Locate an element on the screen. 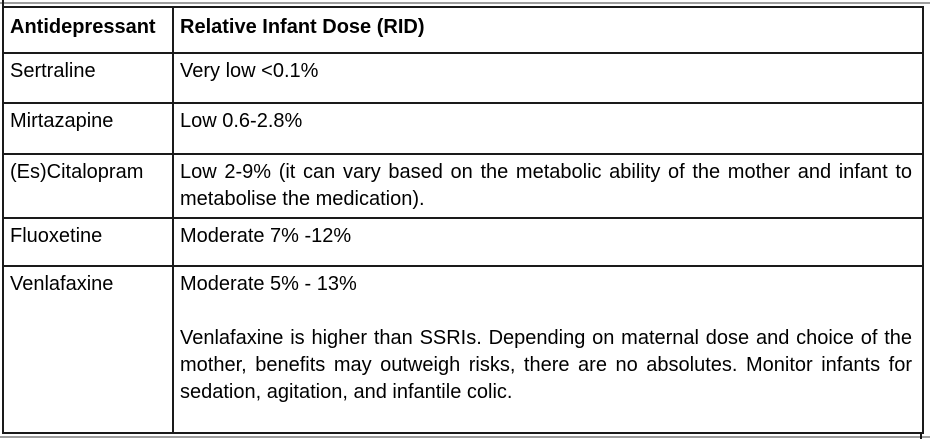 Image resolution: width=930 pixels, height=439 pixels. rid-paragraph: Very low <0.1% is located at coordinates (249, 71).